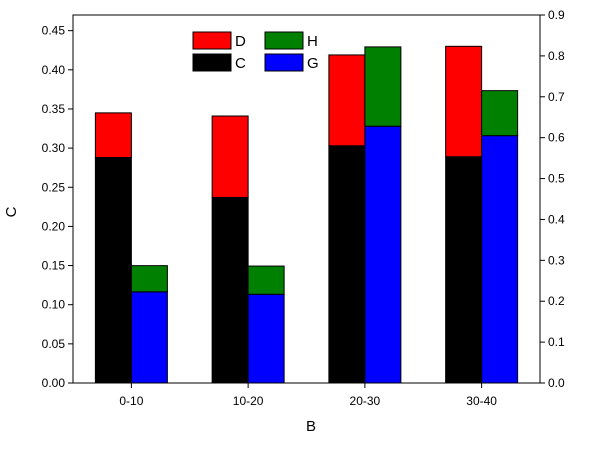 The image size is (600, 450). Describe the element at coordinates (54, 31) in the screenshot. I see `y-left-tick-label: 0.45` at that location.